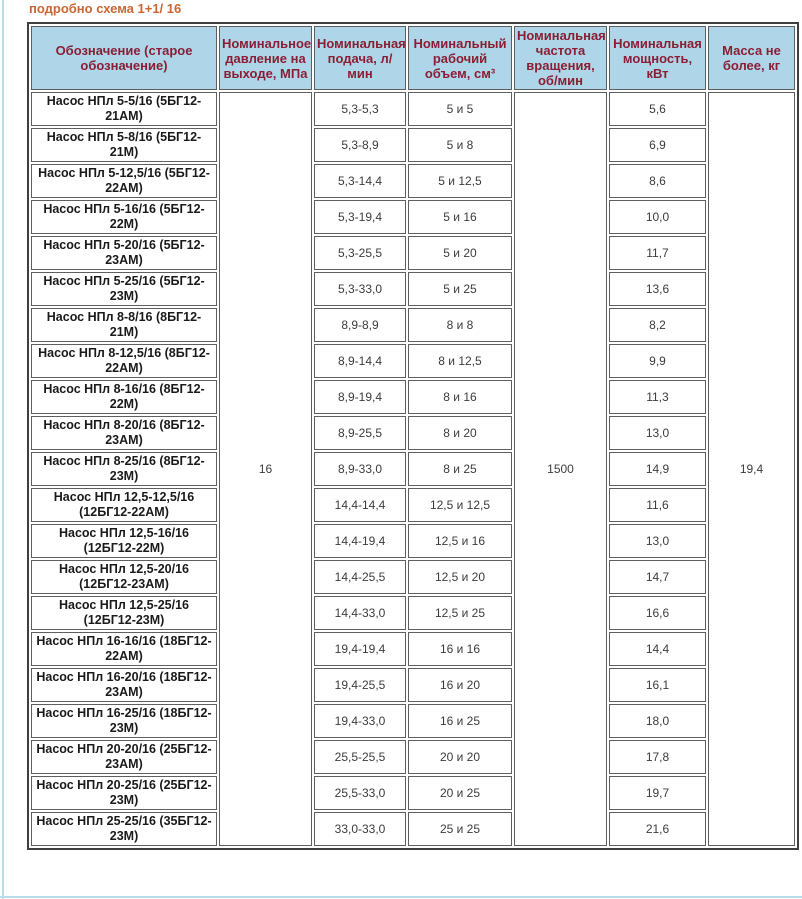 Image resolution: width=802 pixels, height=899 pixels. What do you see at coordinates (360, 361) in the screenshot?
I see `flow-cell: 8,9-14,4` at bounding box center [360, 361].